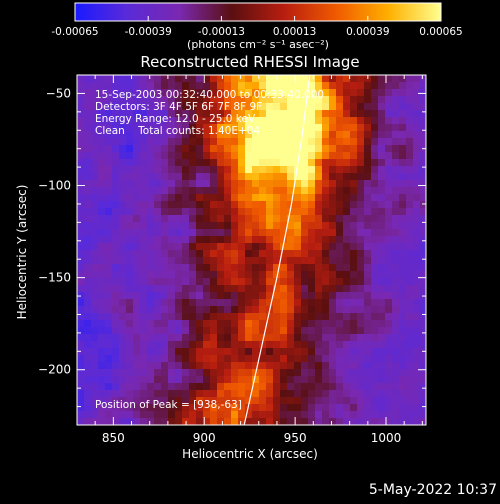 The height and width of the screenshot is (504, 500). What do you see at coordinates (113, 438) in the screenshot?
I see `x-tick-label: 850` at bounding box center [113, 438].